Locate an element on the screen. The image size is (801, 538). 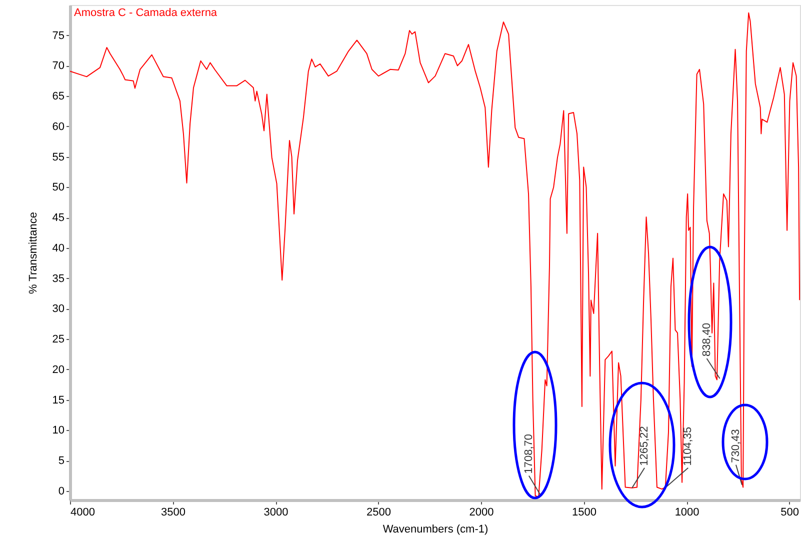
y-tick-label: 35 is located at coordinates (58, 278).